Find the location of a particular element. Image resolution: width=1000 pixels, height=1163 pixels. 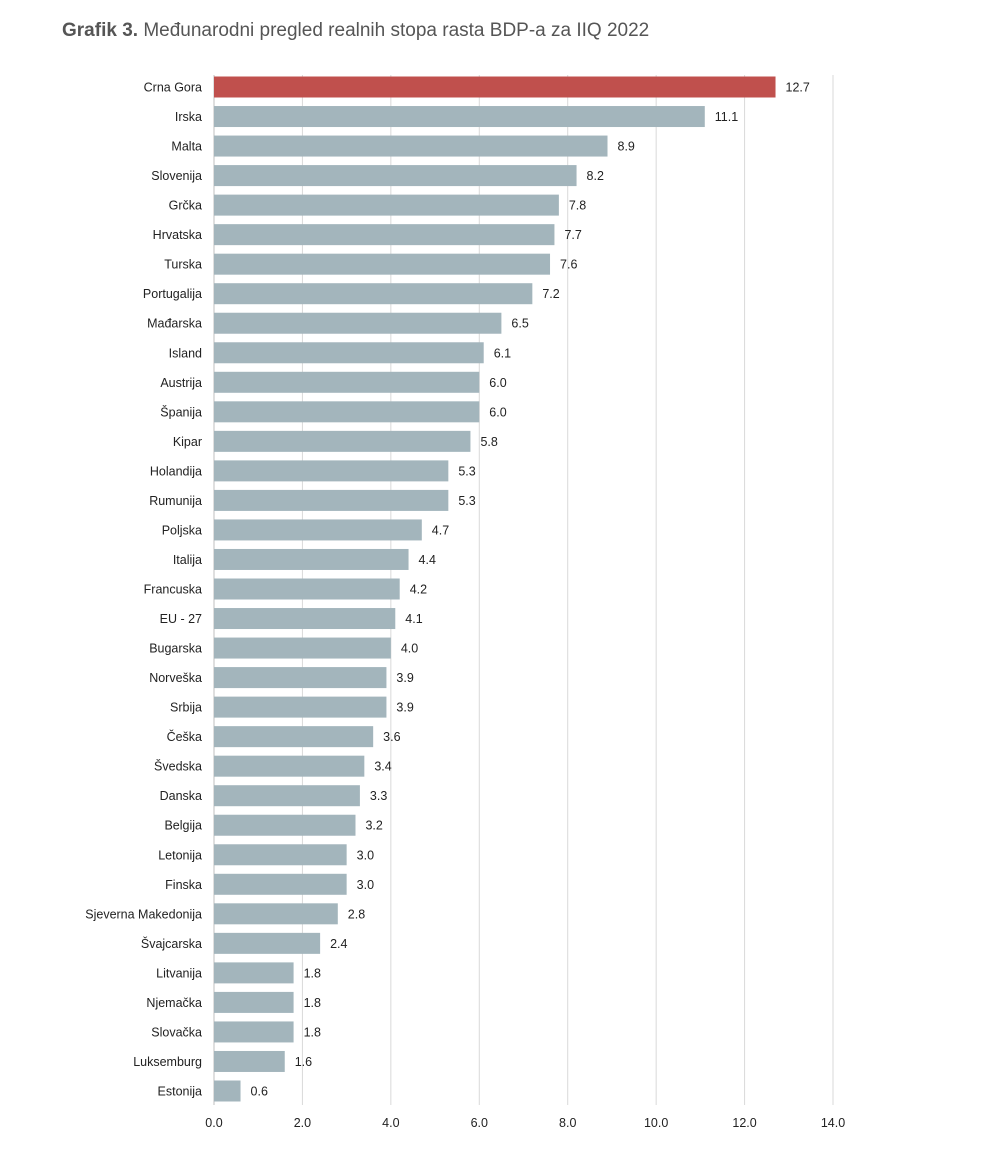

bar--panija is located at coordinates (347, 412).